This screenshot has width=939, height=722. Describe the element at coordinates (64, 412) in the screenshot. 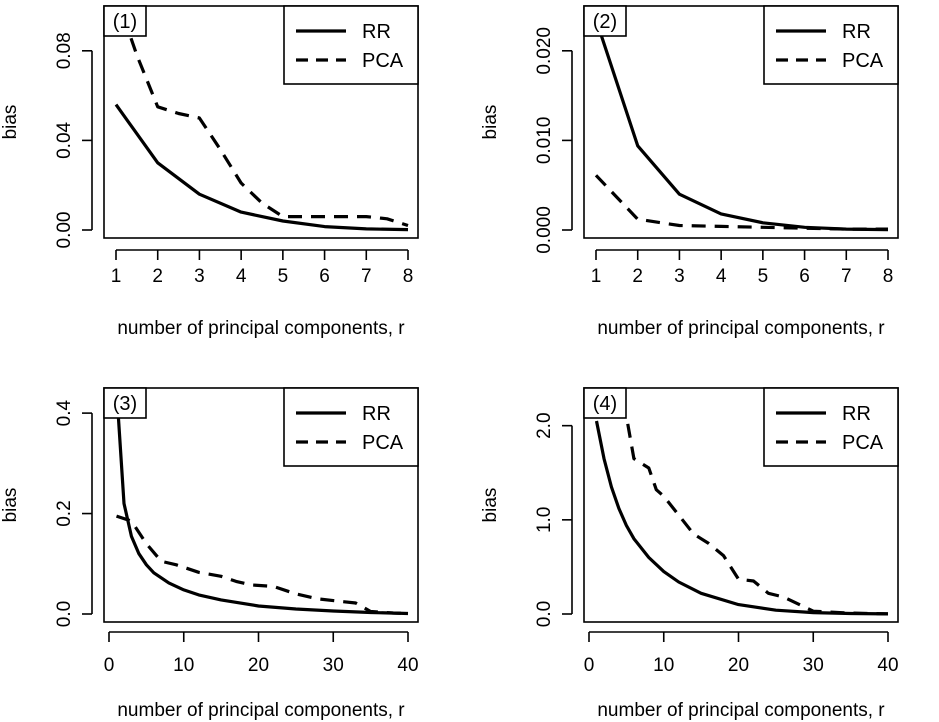

I see `y-tick-label: 0.4` at that location.